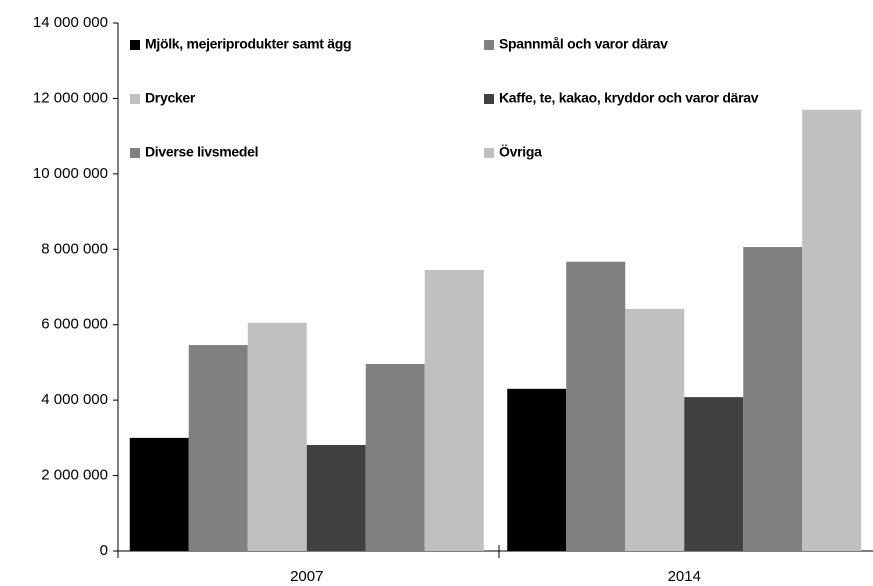 This screenshot has width=873, height=586. Describe the element at coordinates (74, 399) in the screenshot. I see `y-tick-label: 4 000 000` at that location.